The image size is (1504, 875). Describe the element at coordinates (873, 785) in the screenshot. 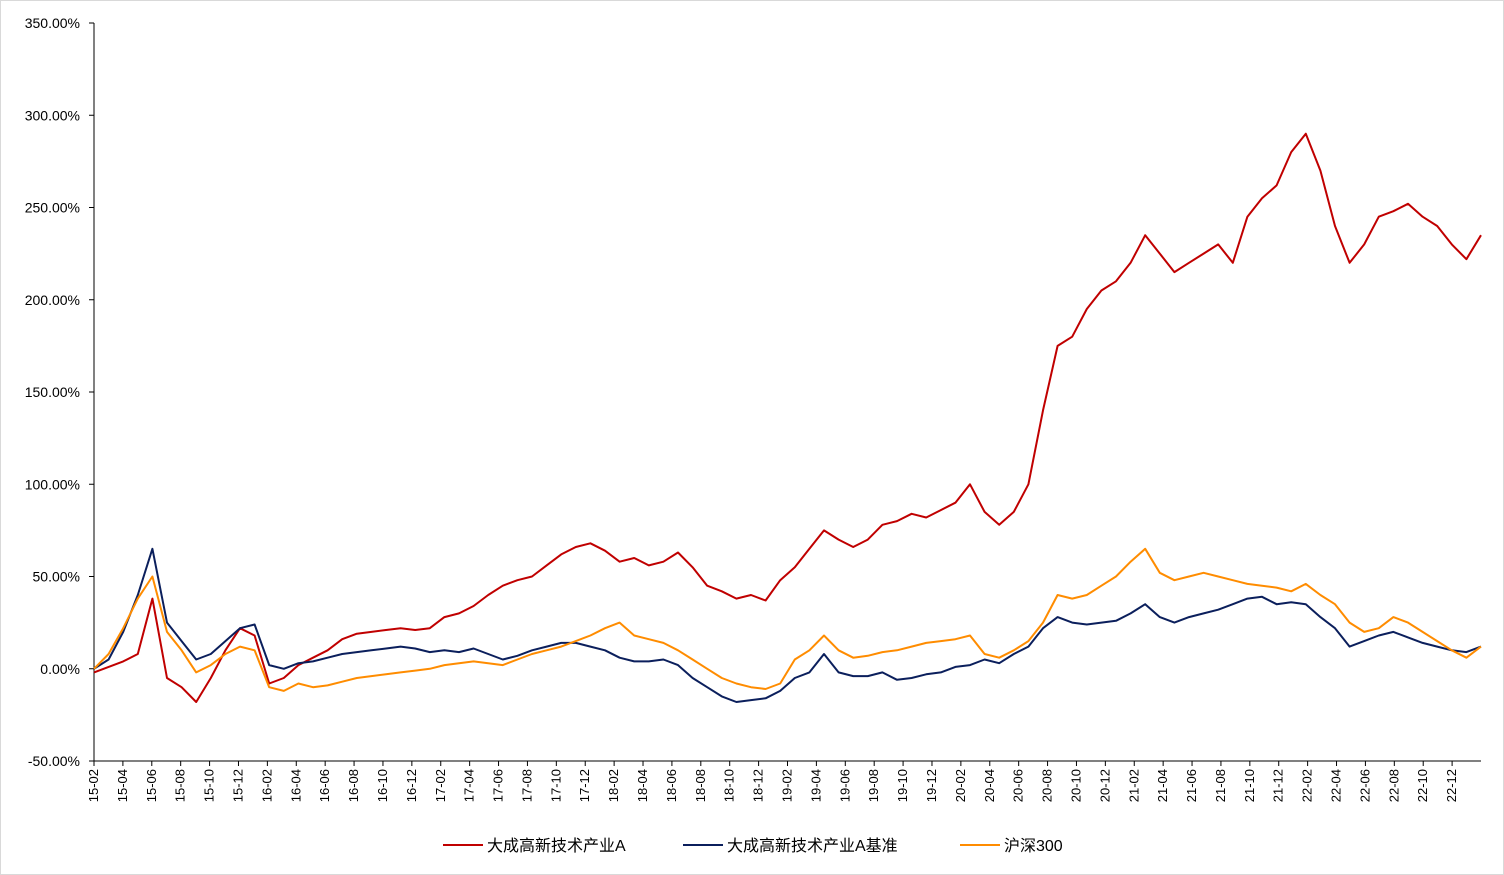

I see `x-tick-label: 19-08` at that location.